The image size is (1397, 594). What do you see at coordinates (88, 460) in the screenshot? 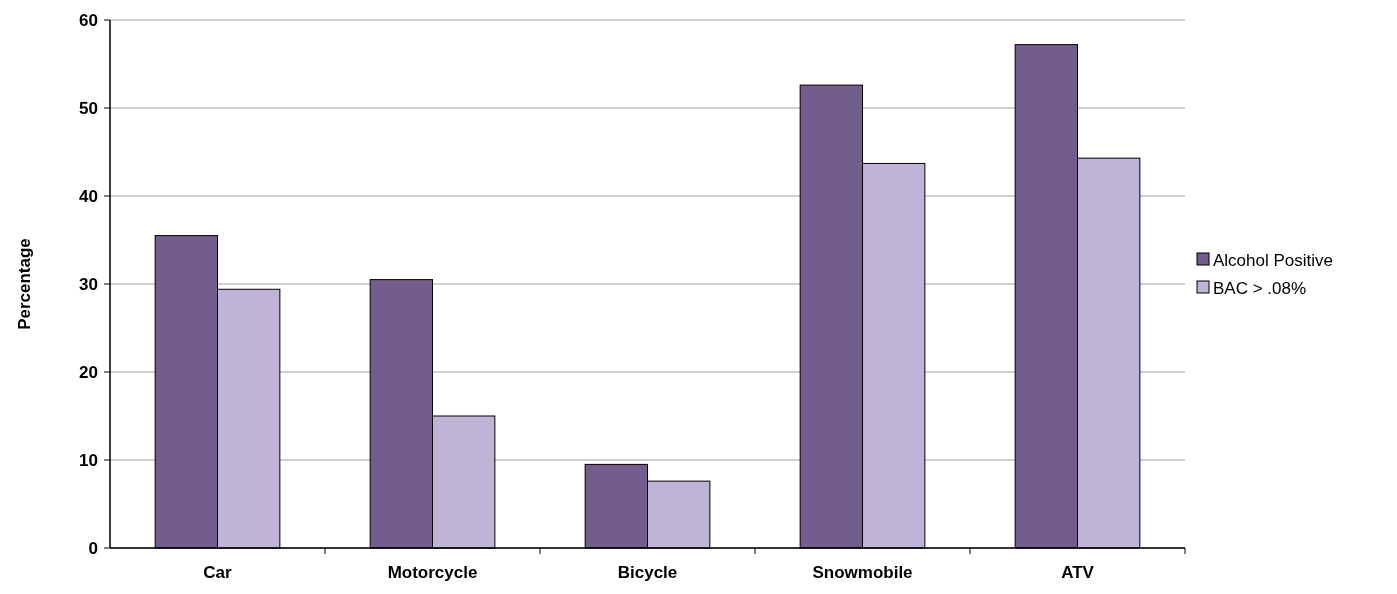
I see `y-tick-label: 10` at bounding box center [88, 460].